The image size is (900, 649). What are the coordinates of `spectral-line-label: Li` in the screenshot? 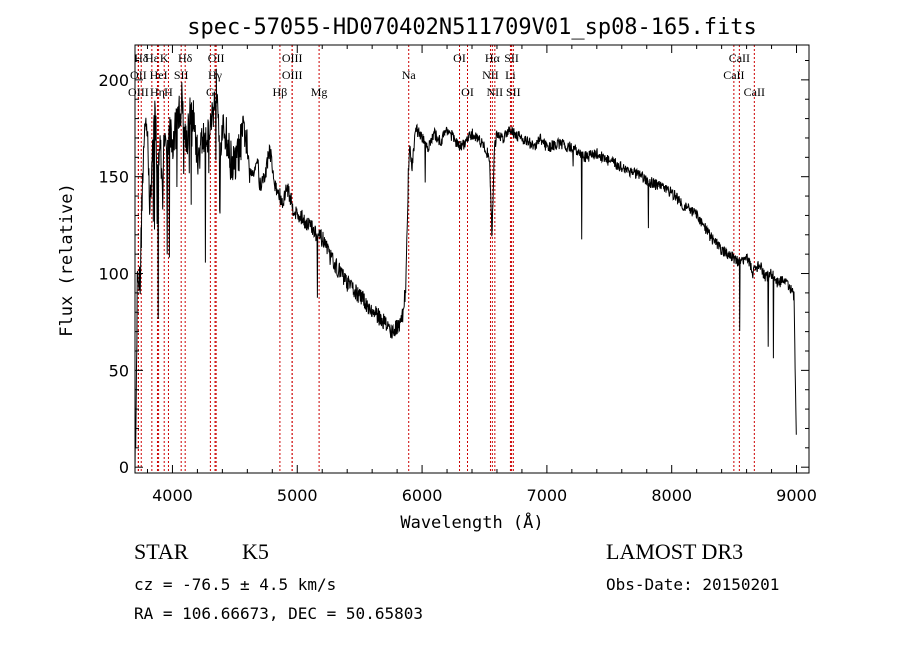 It's located at (510, 75).